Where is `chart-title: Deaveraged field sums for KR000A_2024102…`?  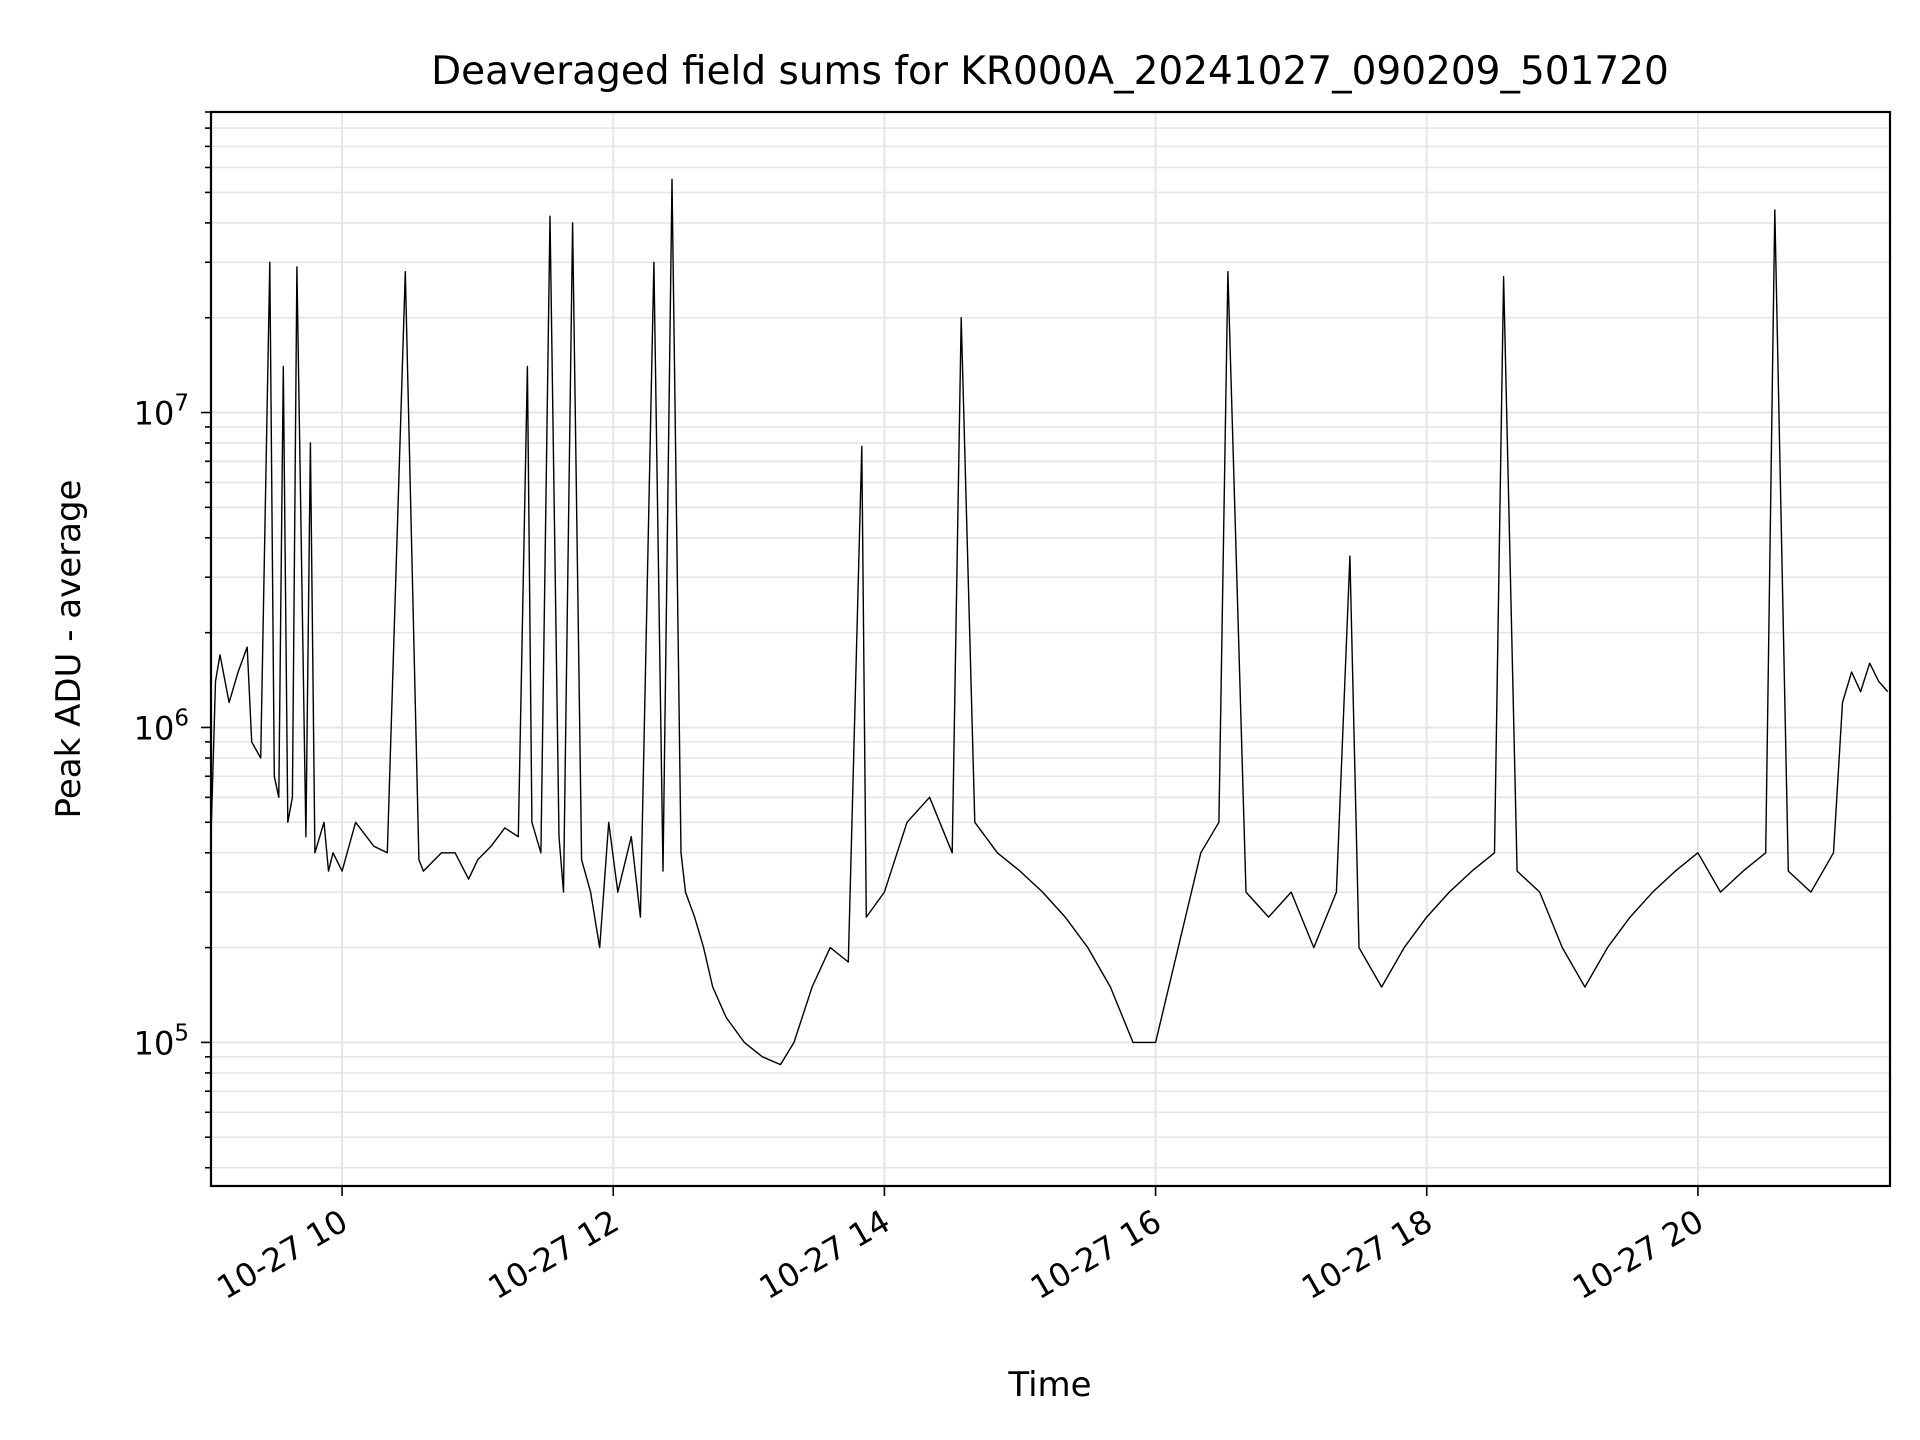
chart-title: Deaveraged field sums for KR000A_2024102… is located at coordinates (1050, 71).